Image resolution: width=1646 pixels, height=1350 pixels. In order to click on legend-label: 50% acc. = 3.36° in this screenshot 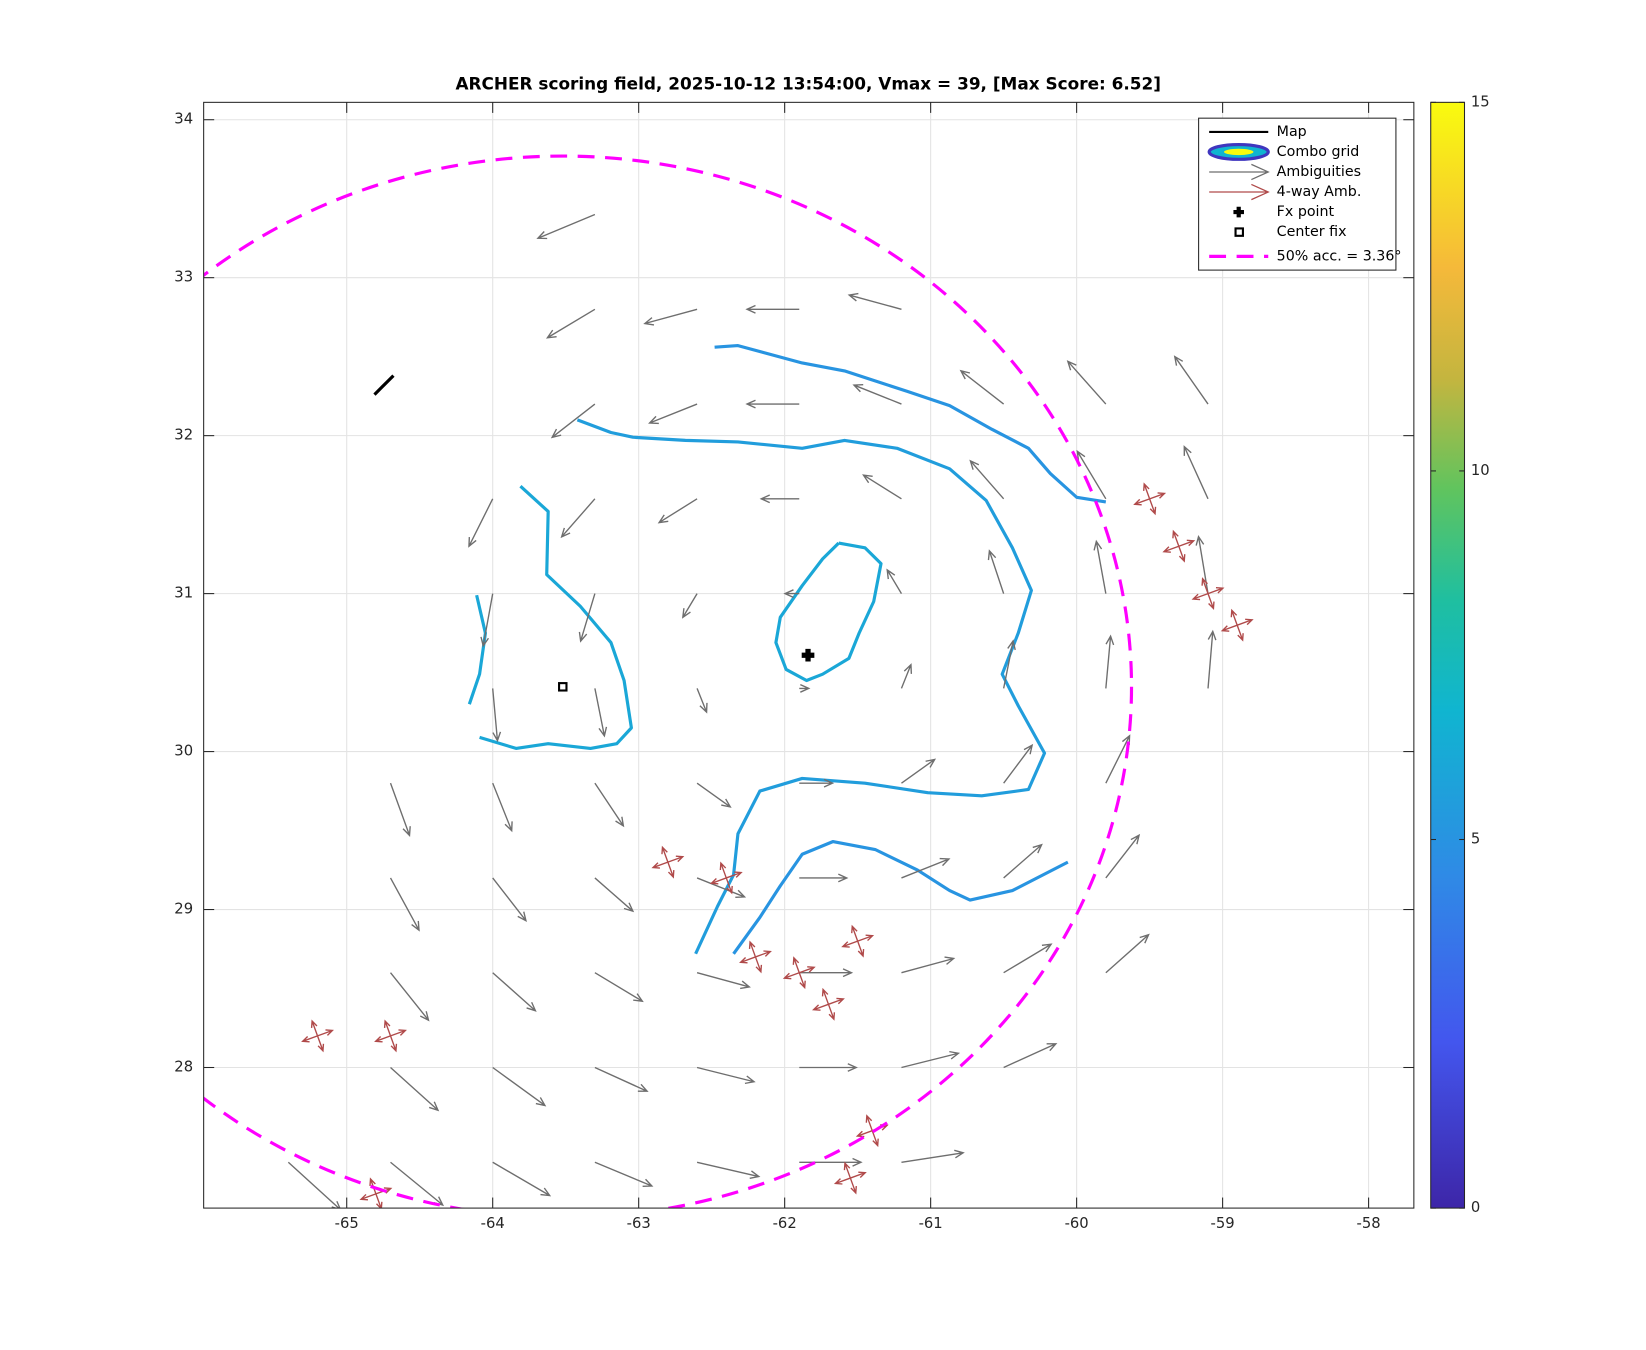, I will do `click(1339, 256)`.